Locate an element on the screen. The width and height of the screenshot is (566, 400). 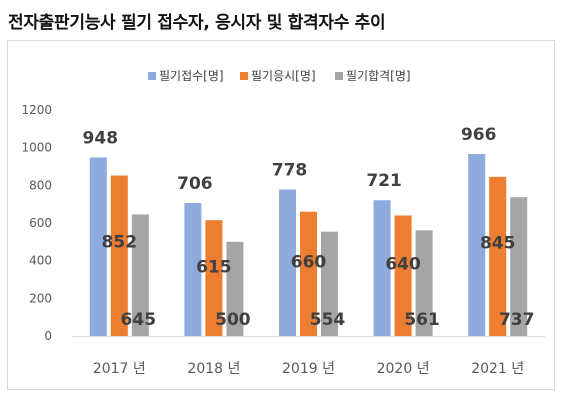
data-label-3-1: 645 is located at coordinates (139, 320).